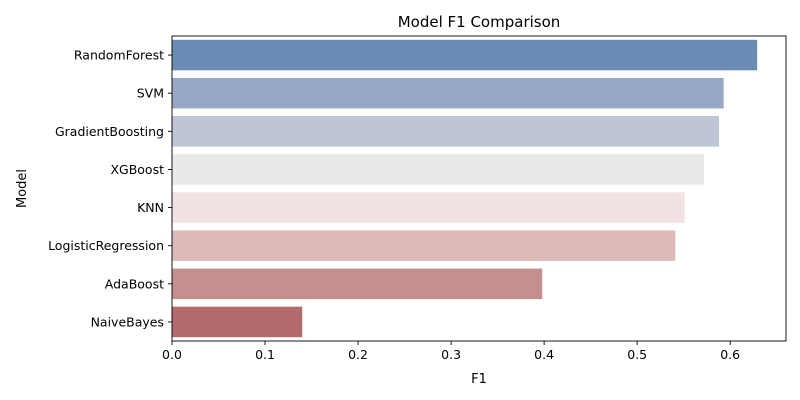 The width and height of the screenshot is (800, 400). I want to click on y-tick-label: RandomForest, so click(119, 55).